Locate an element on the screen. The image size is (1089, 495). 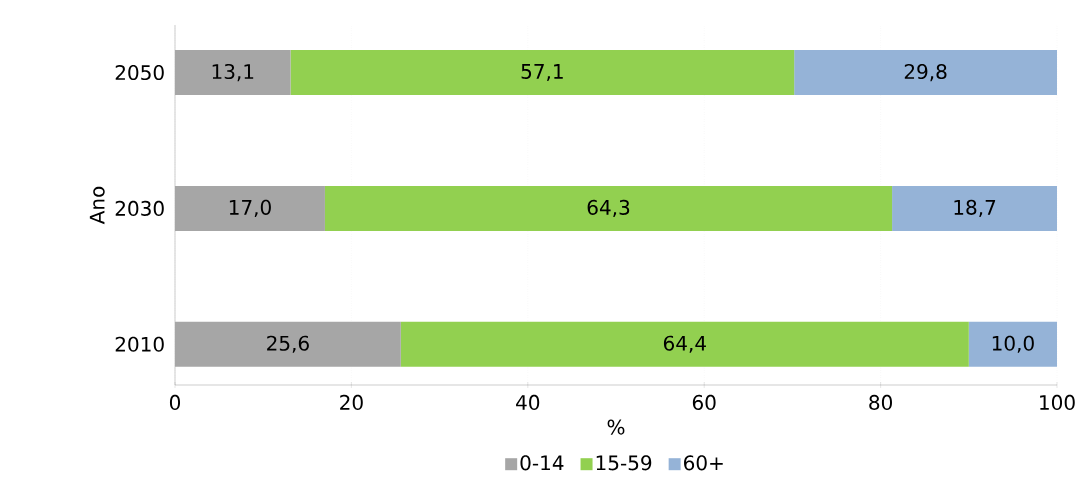
x-axis-title: % is located at coordinates (616, 427).